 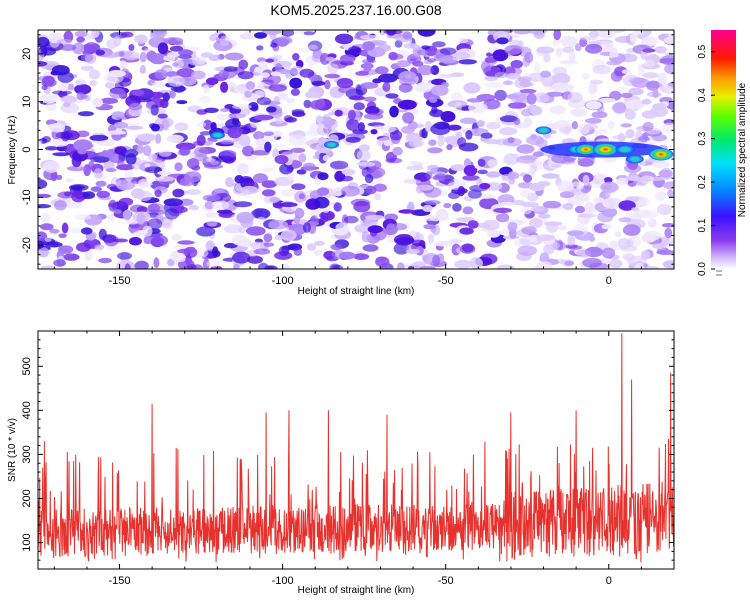 What do you see at coordinates (27, 542) in the screenshot?
I see `snr-ytick-label: 100` at bounding box center [27, 542].